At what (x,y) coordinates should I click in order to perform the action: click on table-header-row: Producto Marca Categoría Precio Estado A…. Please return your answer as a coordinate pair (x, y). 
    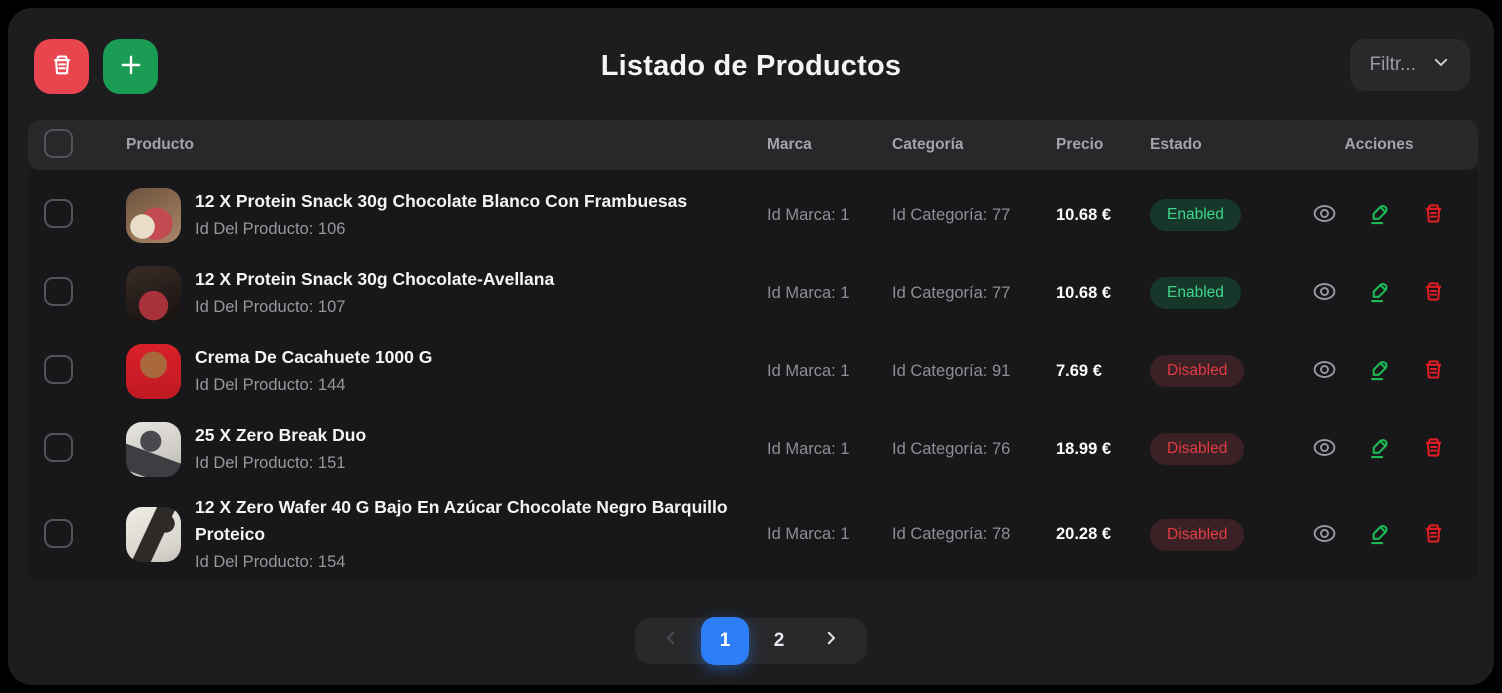
    Looking at the image, I should click on (753, 145).